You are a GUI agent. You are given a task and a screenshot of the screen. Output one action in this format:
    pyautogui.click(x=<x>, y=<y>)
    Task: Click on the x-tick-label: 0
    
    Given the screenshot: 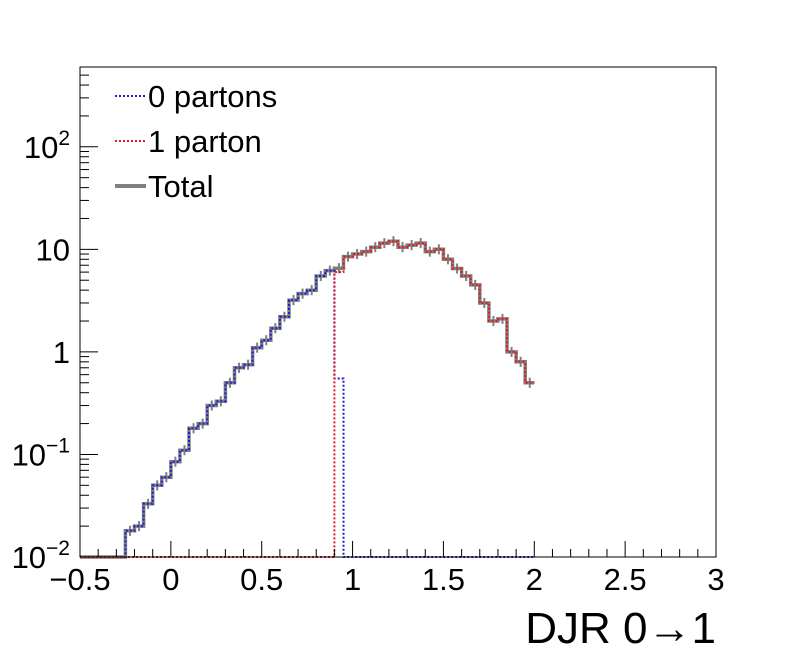 What is the action you would take?
    pyautogui.click(x=170, y=579)
    